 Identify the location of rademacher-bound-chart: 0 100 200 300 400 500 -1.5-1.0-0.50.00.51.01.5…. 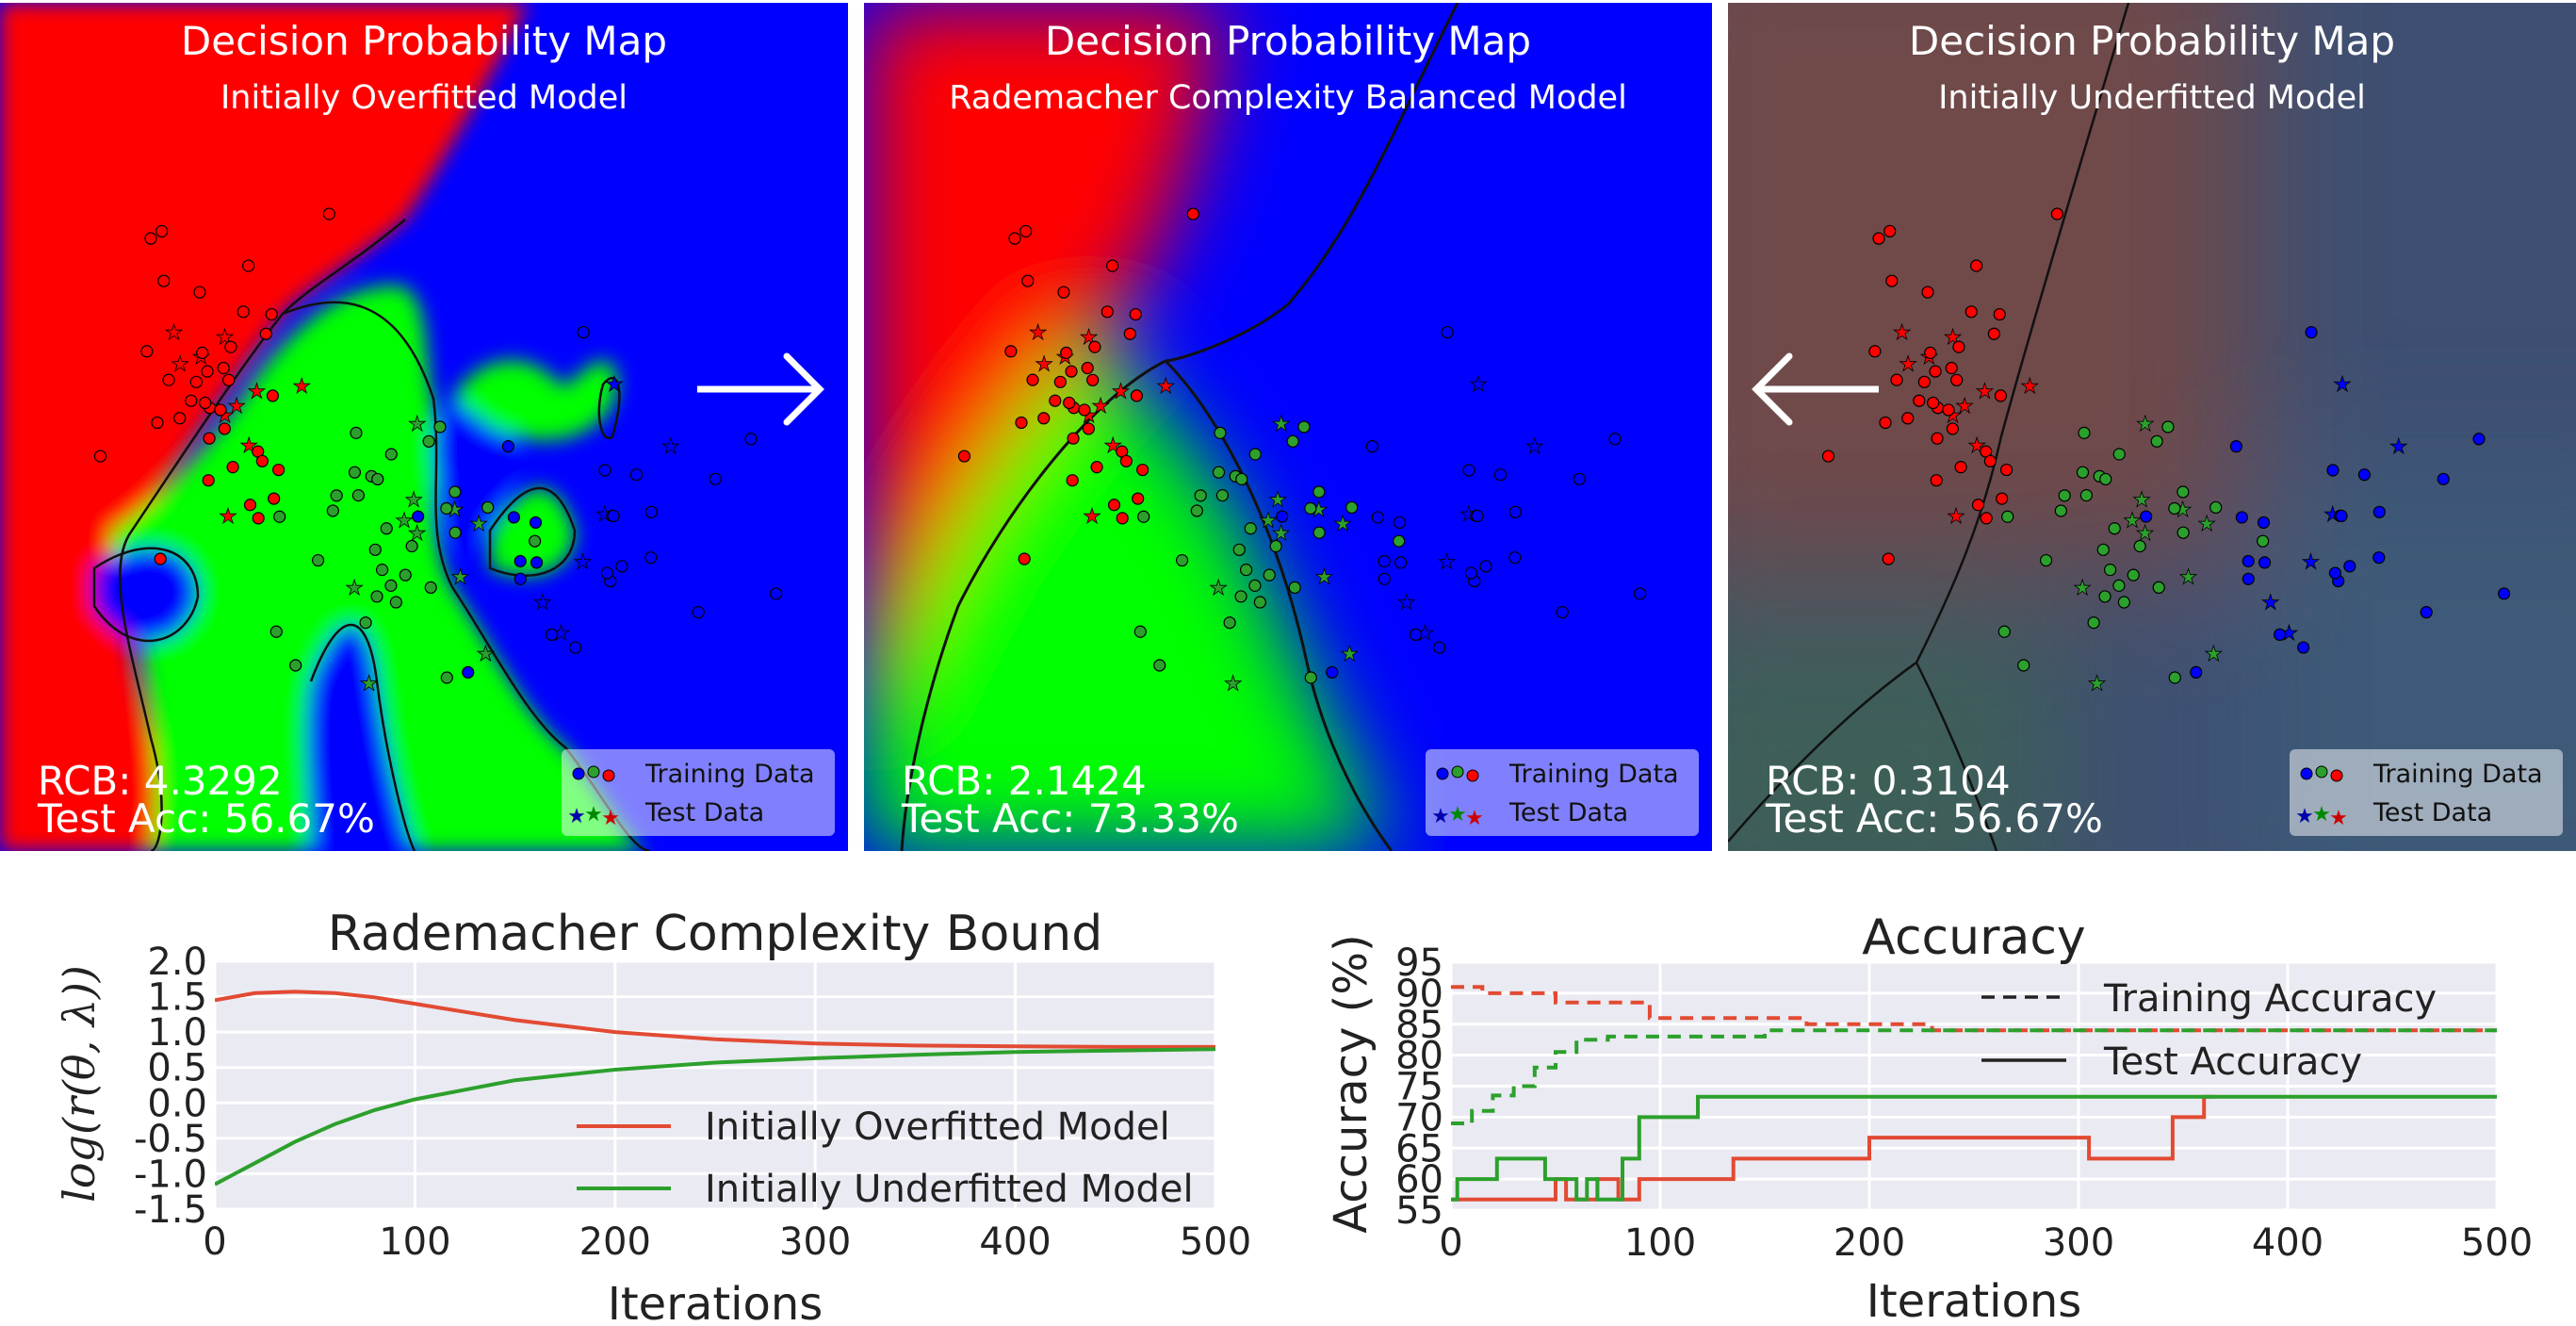
(652, 1116).